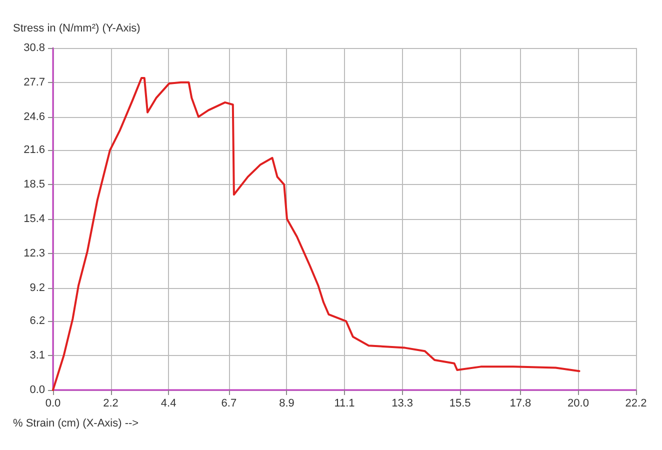 This screenshot has width=662, height=450. Describe the element at coordinates (37, 390) in the screenshot. I see `y-tick-label: 0.0` at that location.